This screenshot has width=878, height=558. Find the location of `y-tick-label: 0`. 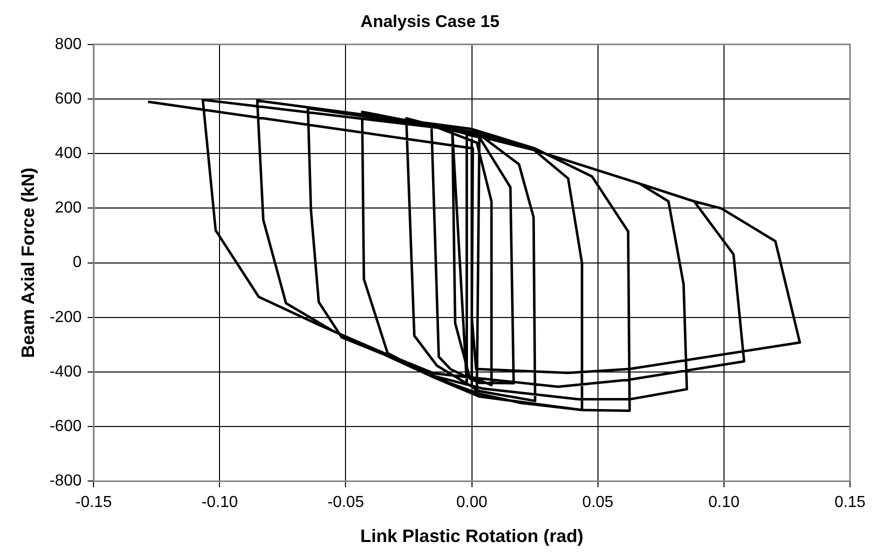

y-tick-label: 0 is located at coordinates (77, 263).